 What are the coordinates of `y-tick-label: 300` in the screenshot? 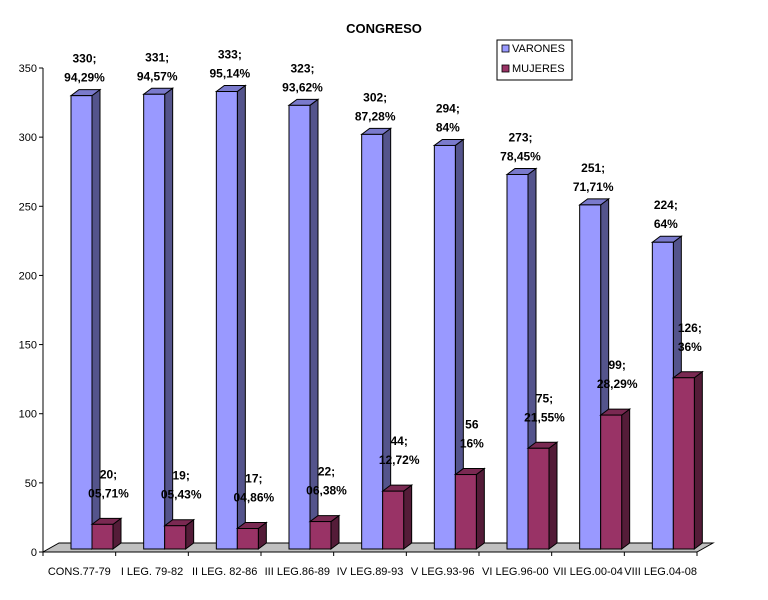 It's located at (28, 138).